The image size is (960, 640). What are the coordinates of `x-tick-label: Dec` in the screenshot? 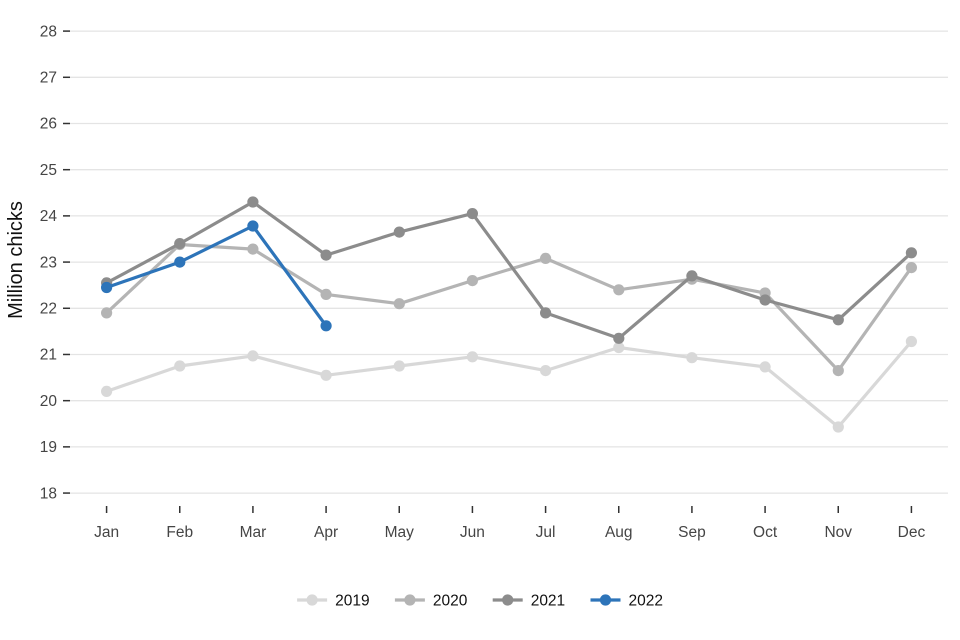 It's located at (912, 532).